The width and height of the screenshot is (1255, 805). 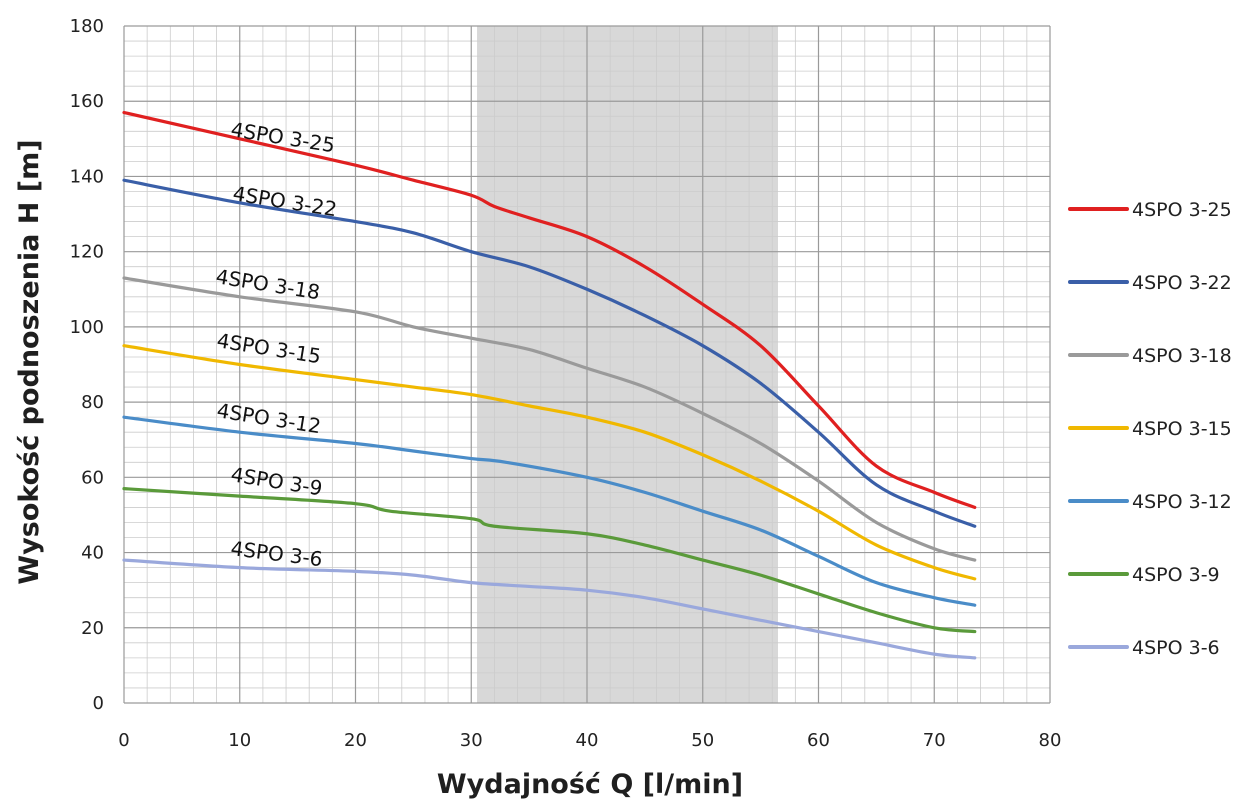 What do you see at coordinates (1176, 575) in the screenshot?
I see `legend-label: 4SPO 3-9` at bounding box center [1176, 575].